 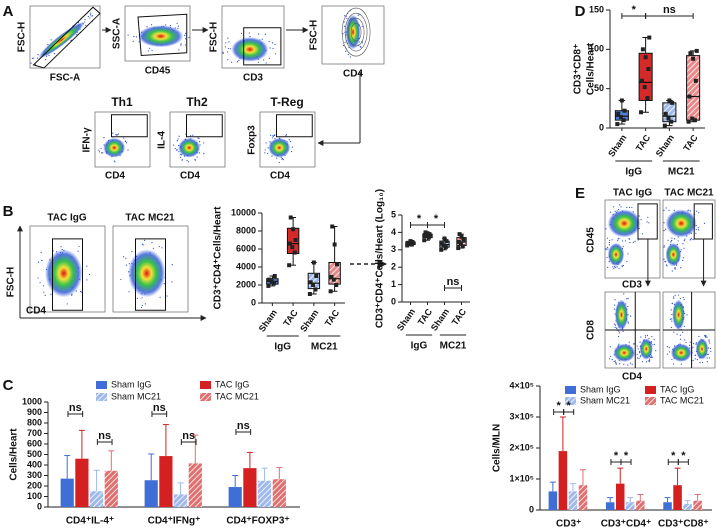 What do you see at coordinates (90, 521) in the screenshot?
I see `x-tick-label: CD4⁺IL-4⁺` at bounding box center [90, 521].